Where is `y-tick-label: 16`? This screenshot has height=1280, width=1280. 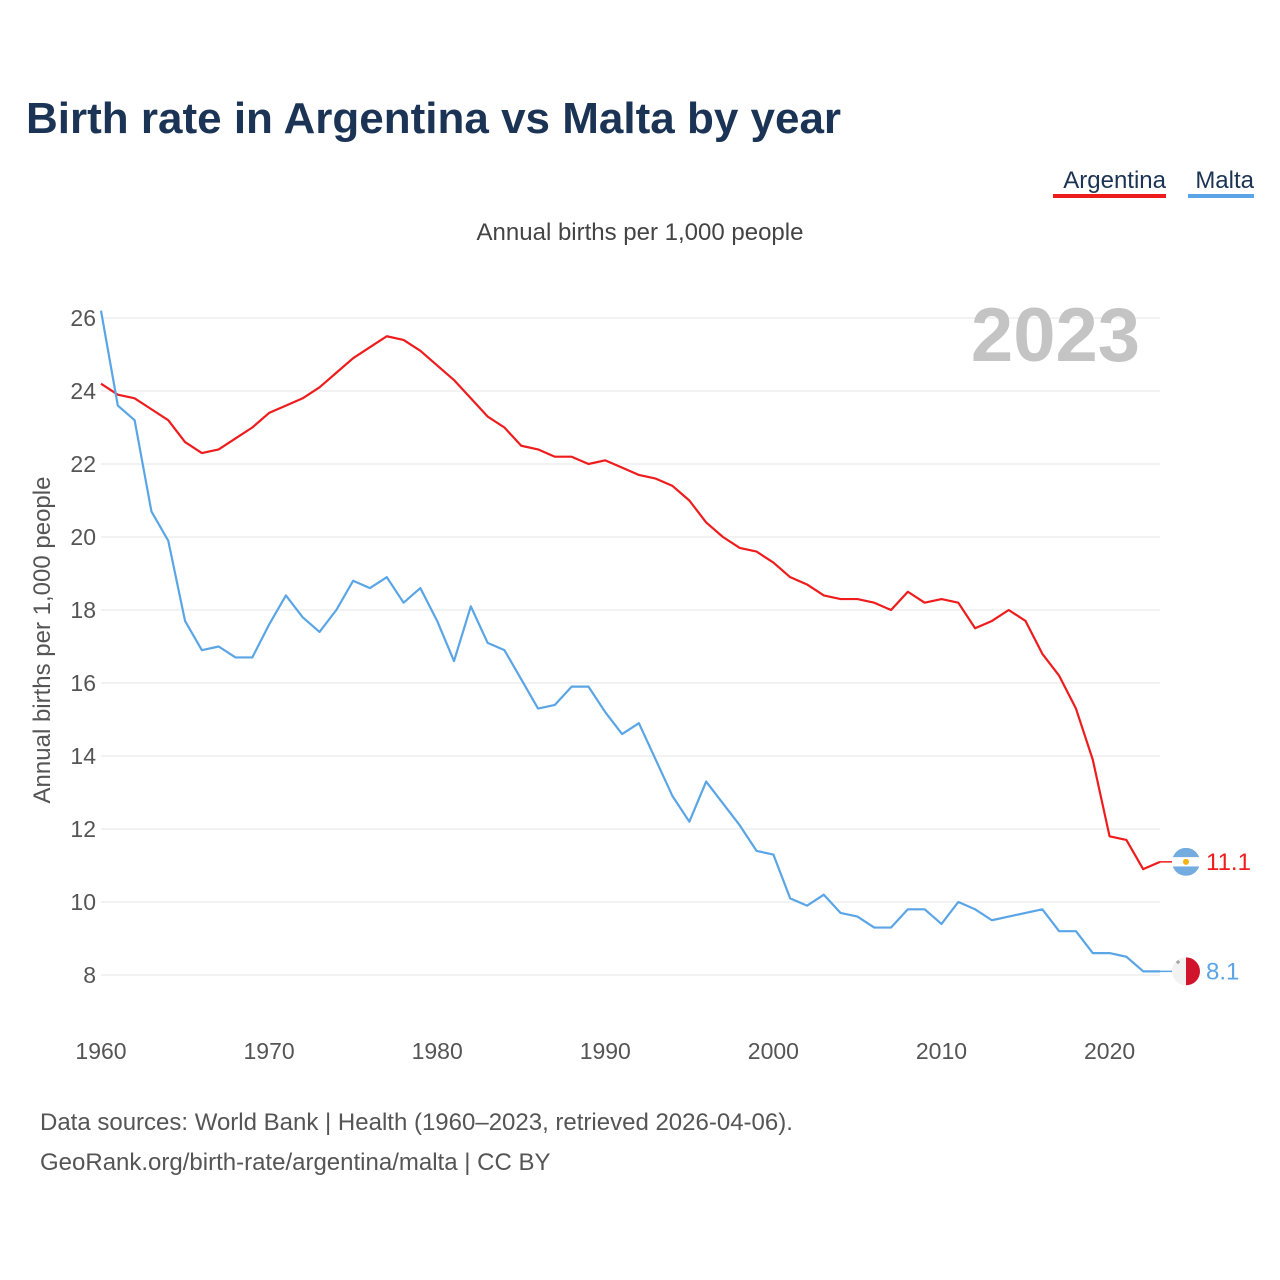
y-tick-label: 16 is located at coordinates (83, 683).